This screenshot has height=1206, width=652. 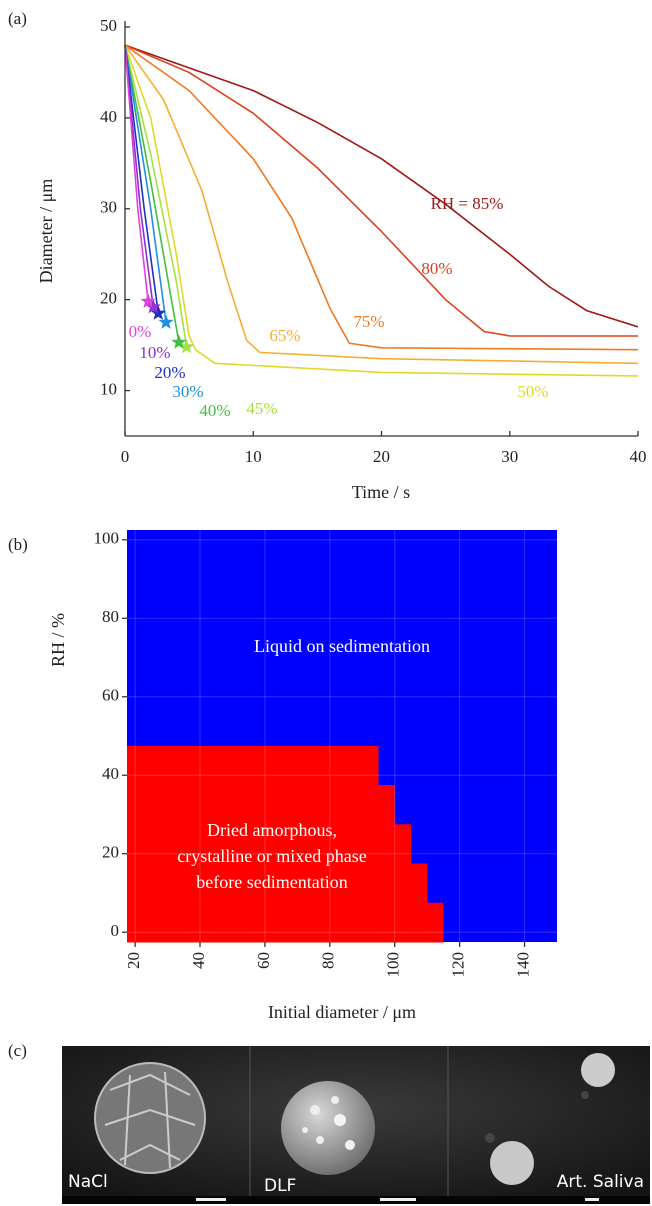 What do you see at coordinates (393, 965) in the screenshot?
I see `x-tick-label: 100` at bounding box center [393, 965].